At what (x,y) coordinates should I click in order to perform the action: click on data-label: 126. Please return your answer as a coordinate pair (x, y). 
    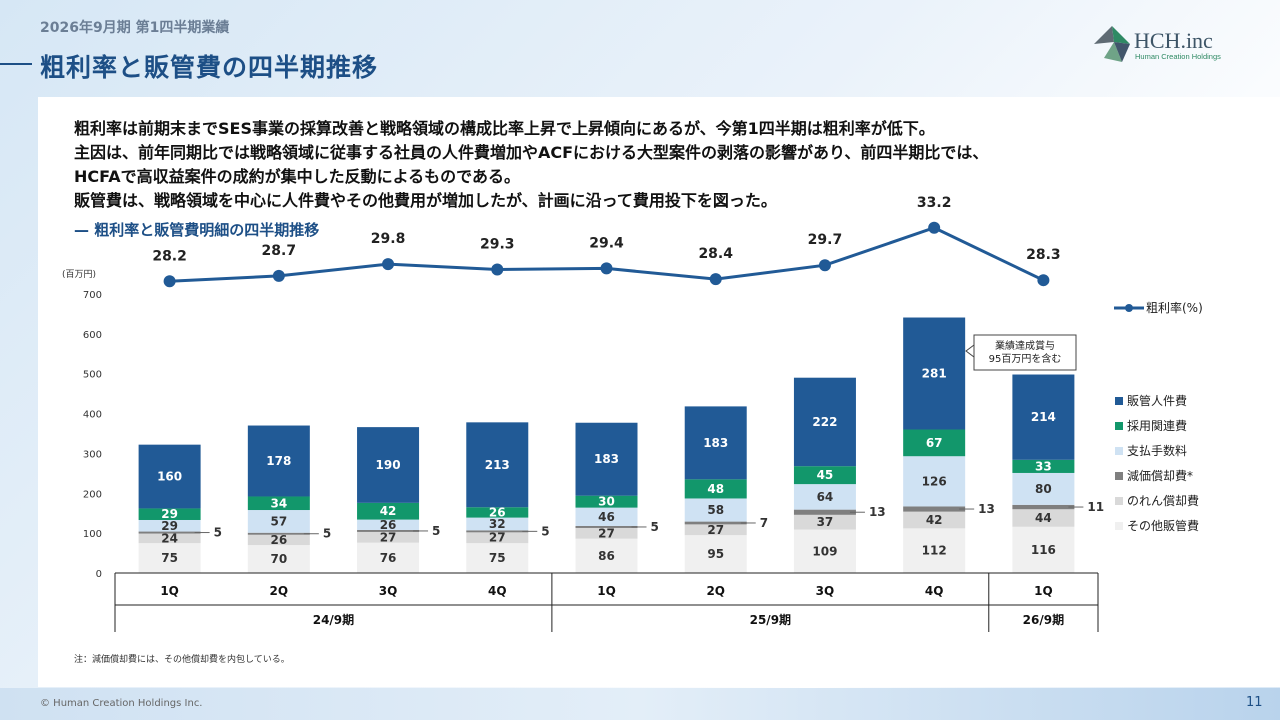
    Looking at the image, I should click on (934, 481).